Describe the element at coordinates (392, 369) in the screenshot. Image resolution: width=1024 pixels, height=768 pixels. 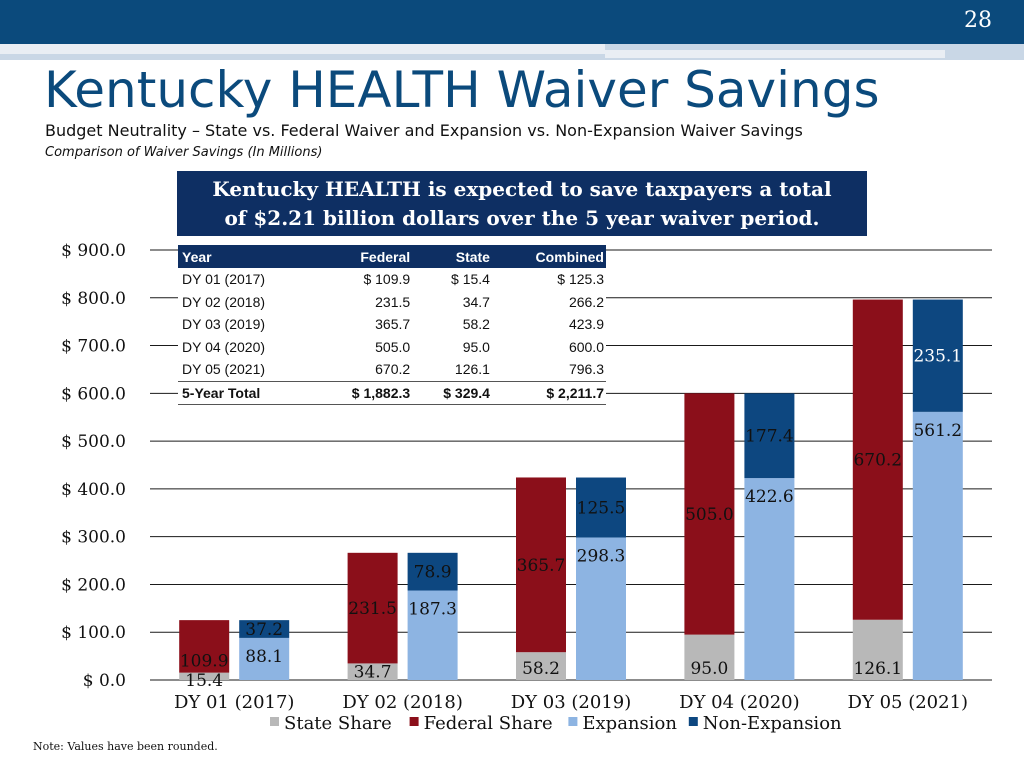
I see `table-row: DY 05 (2021) 670.2 126.1 796.3` at that location.